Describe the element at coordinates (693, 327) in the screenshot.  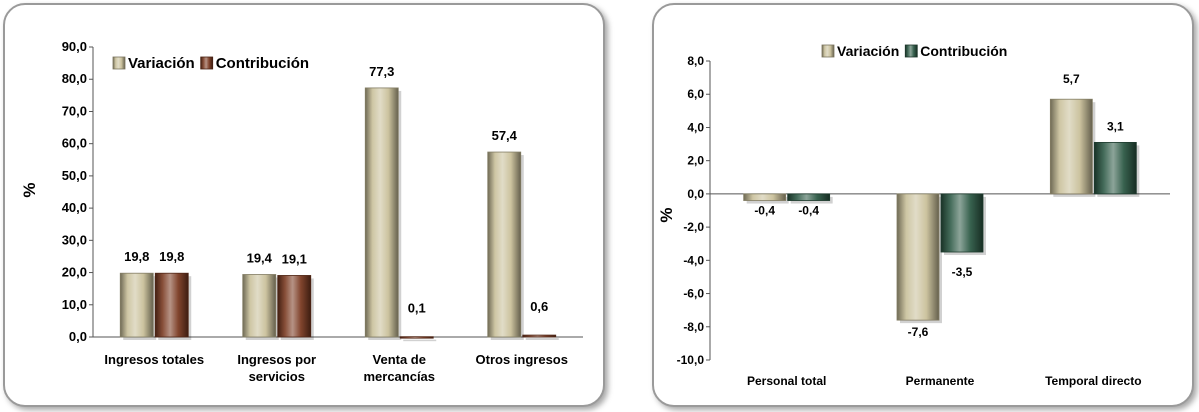
I see `y-tick-label: -8,0` at that location.